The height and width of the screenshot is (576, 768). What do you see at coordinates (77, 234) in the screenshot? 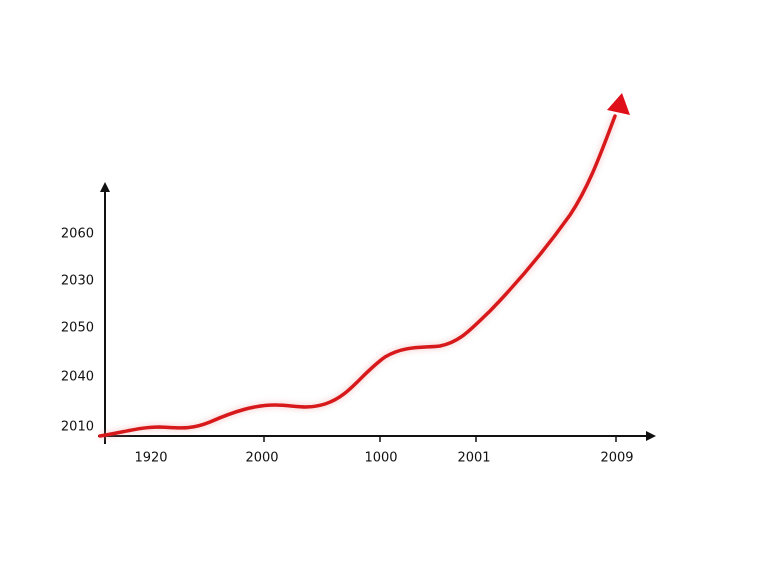
I see `y-axis-label: 2060` at bounding box center [77, 234].